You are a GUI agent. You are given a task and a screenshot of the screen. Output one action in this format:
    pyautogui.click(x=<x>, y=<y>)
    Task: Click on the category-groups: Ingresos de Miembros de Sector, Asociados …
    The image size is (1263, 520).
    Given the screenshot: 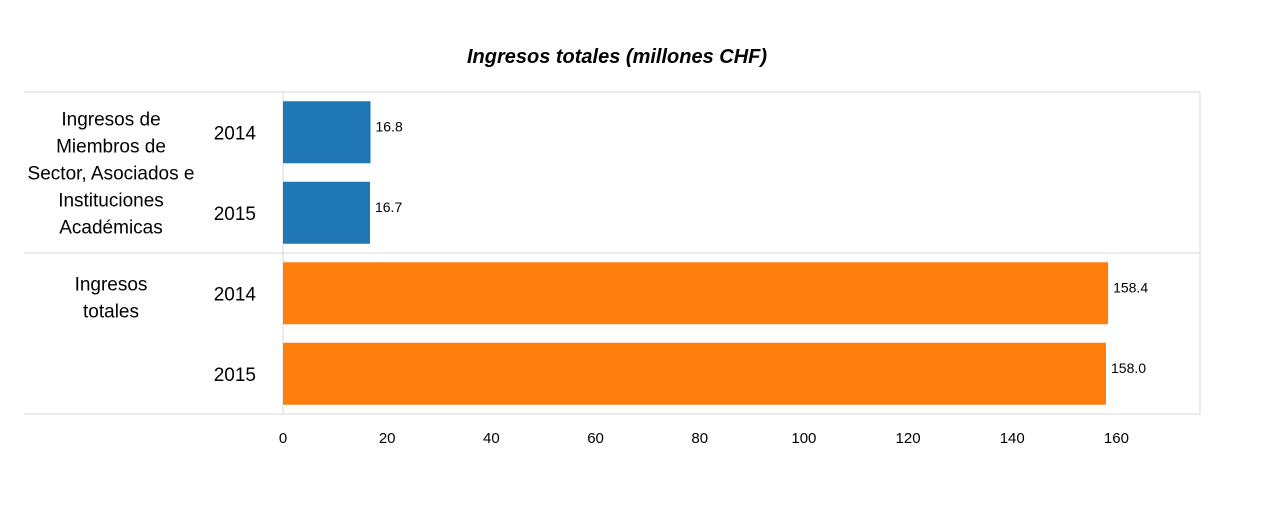 What is the action you would take?
    pyautogui.click(x=111, y=216)
    